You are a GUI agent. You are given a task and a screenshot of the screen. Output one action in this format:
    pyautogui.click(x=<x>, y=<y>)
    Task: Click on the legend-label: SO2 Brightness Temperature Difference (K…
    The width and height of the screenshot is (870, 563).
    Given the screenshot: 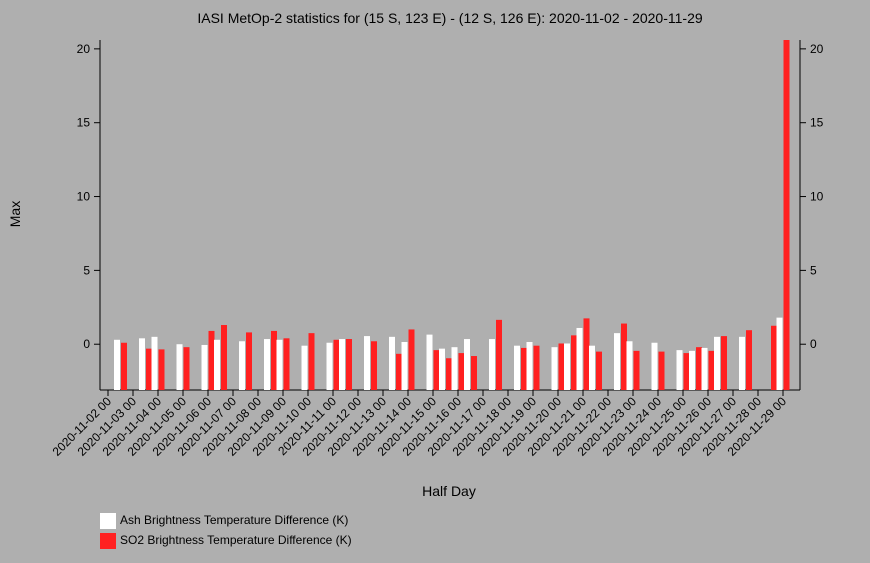 What is the action you would take?
    pyautogui.click(x=236, y=540)
    